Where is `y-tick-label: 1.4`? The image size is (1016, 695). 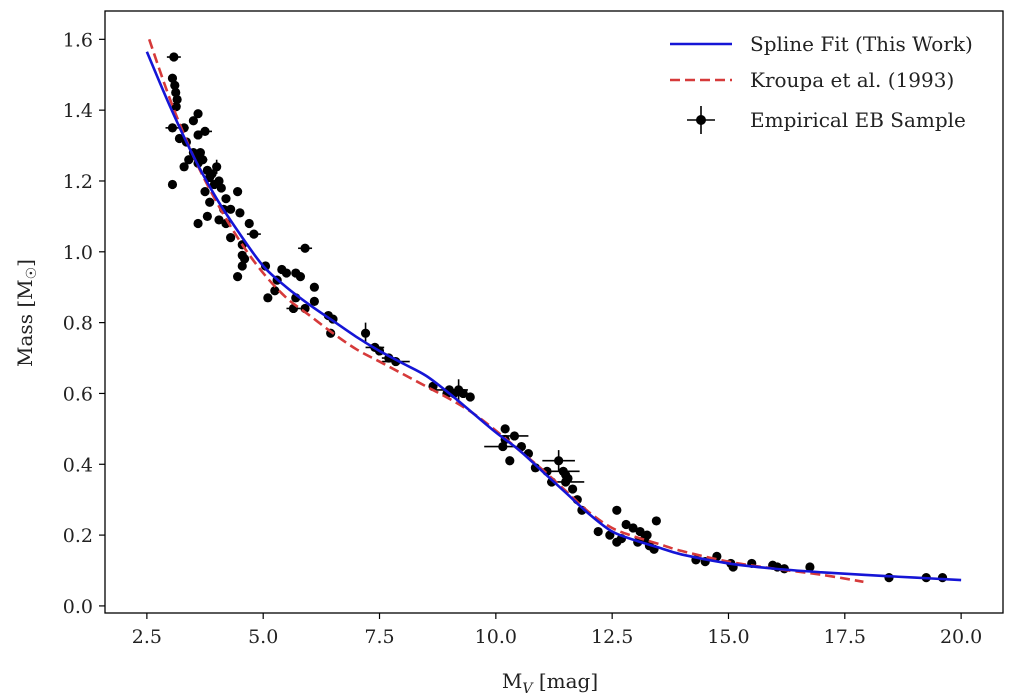 y-tick-label: 1.4 is located at coordinates (78, 111).